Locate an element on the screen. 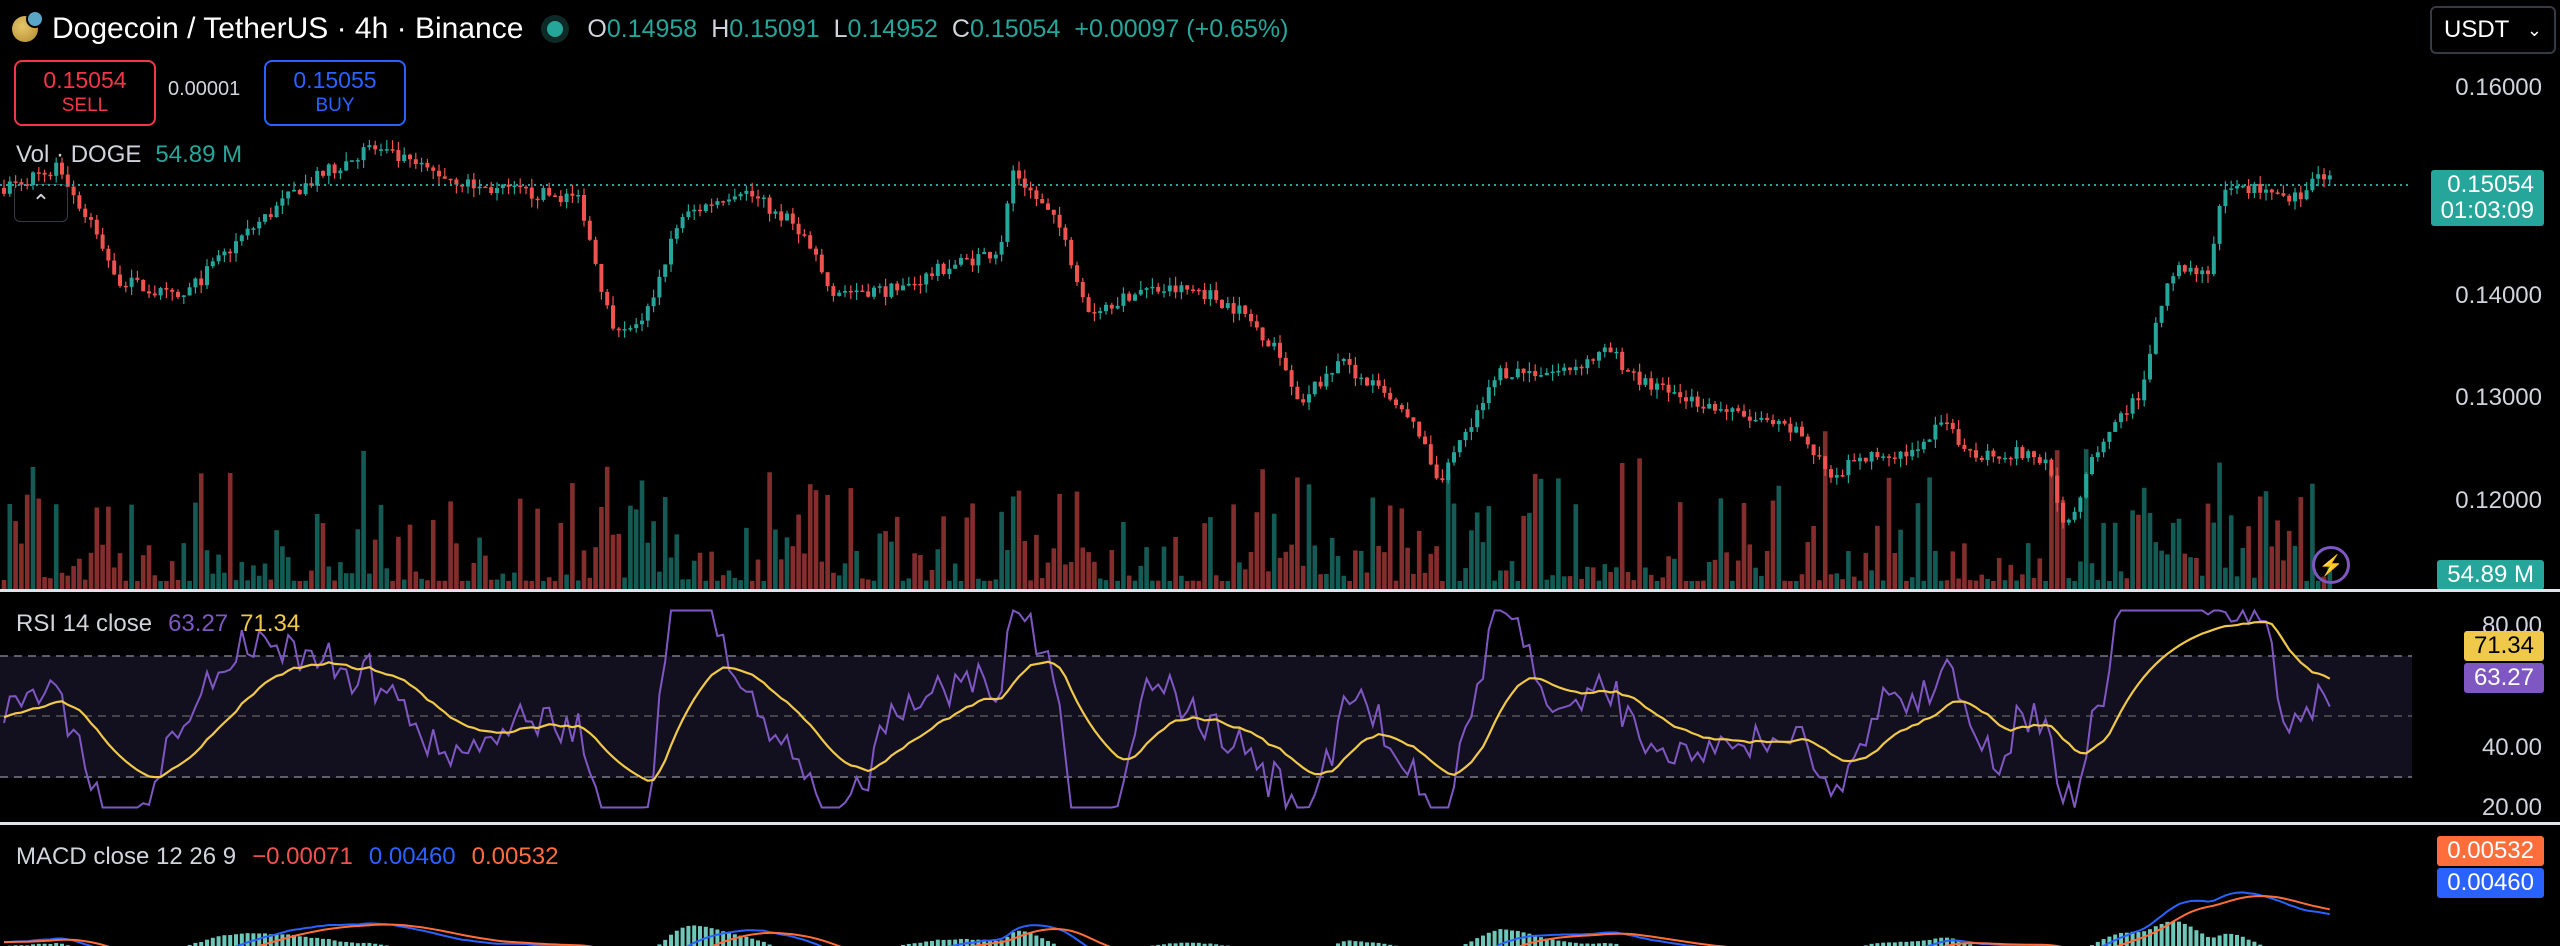 The height and width of the screenshot is (946, 2560). currency-select: USDT ⌄ is located at coordinates (2493, 30).